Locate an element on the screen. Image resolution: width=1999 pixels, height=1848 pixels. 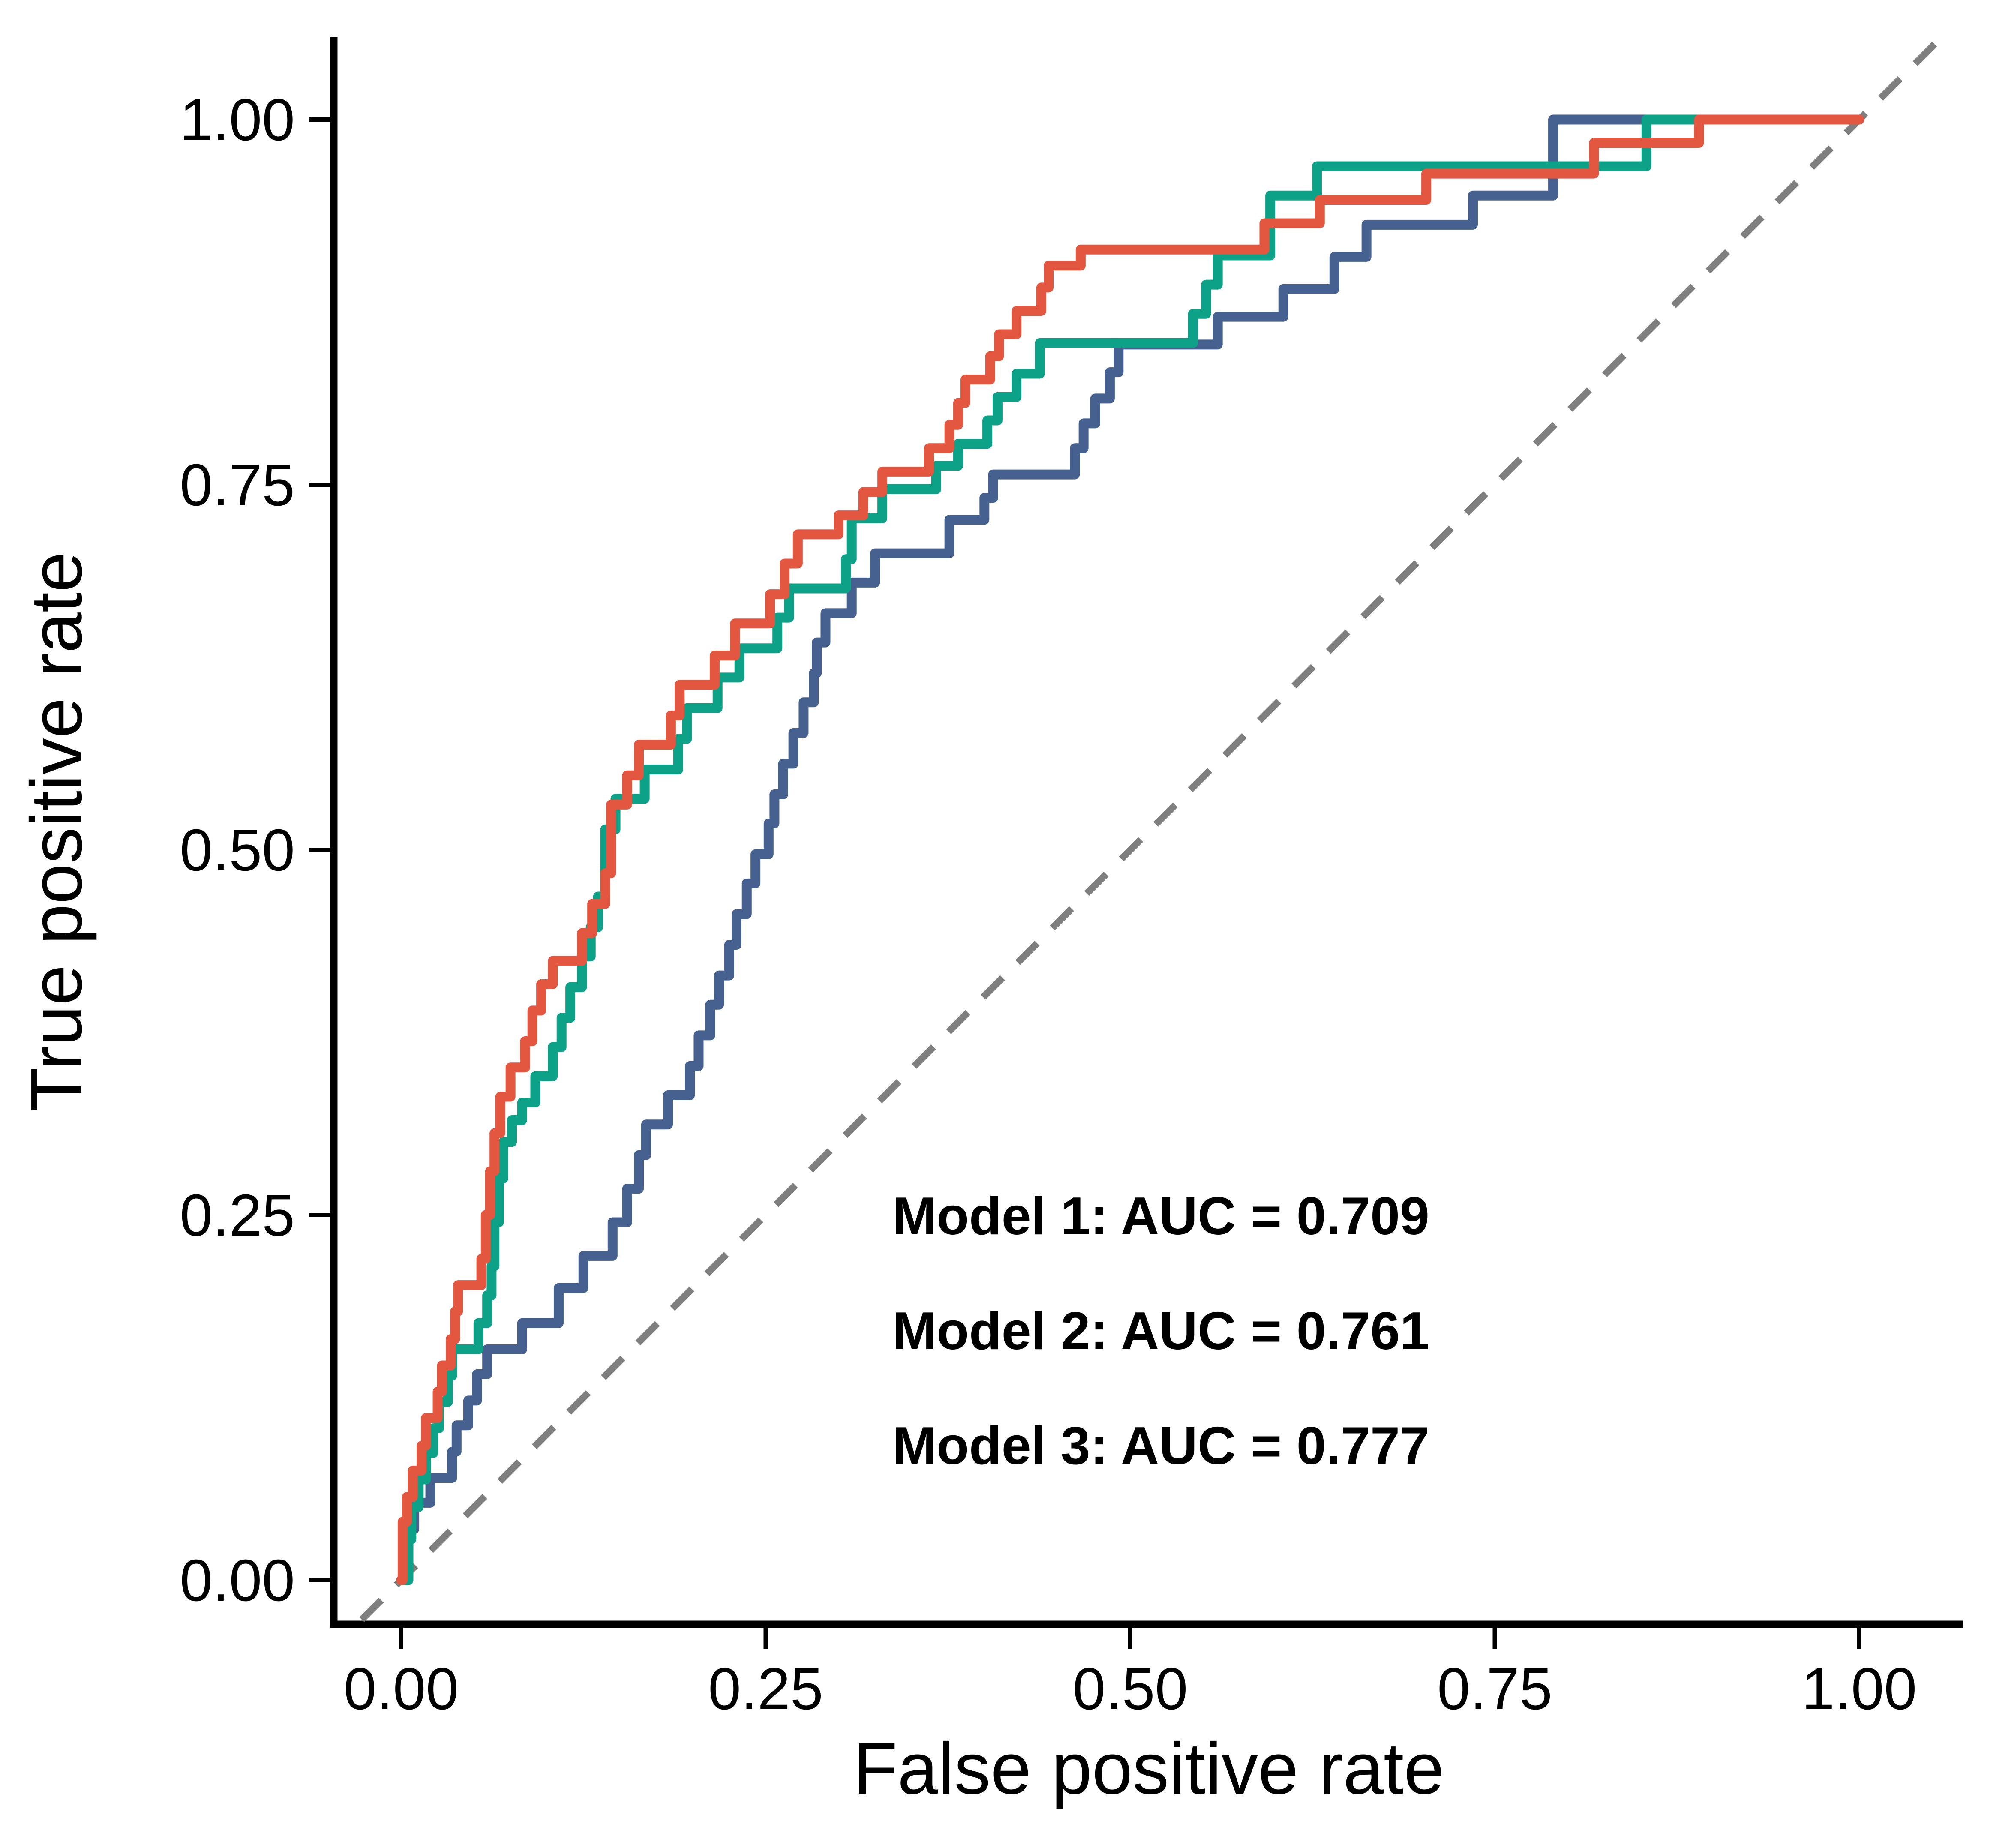
auc-label-model-3: Model 3: AUC = 0.777 is located at coordinates (1160, 1446).